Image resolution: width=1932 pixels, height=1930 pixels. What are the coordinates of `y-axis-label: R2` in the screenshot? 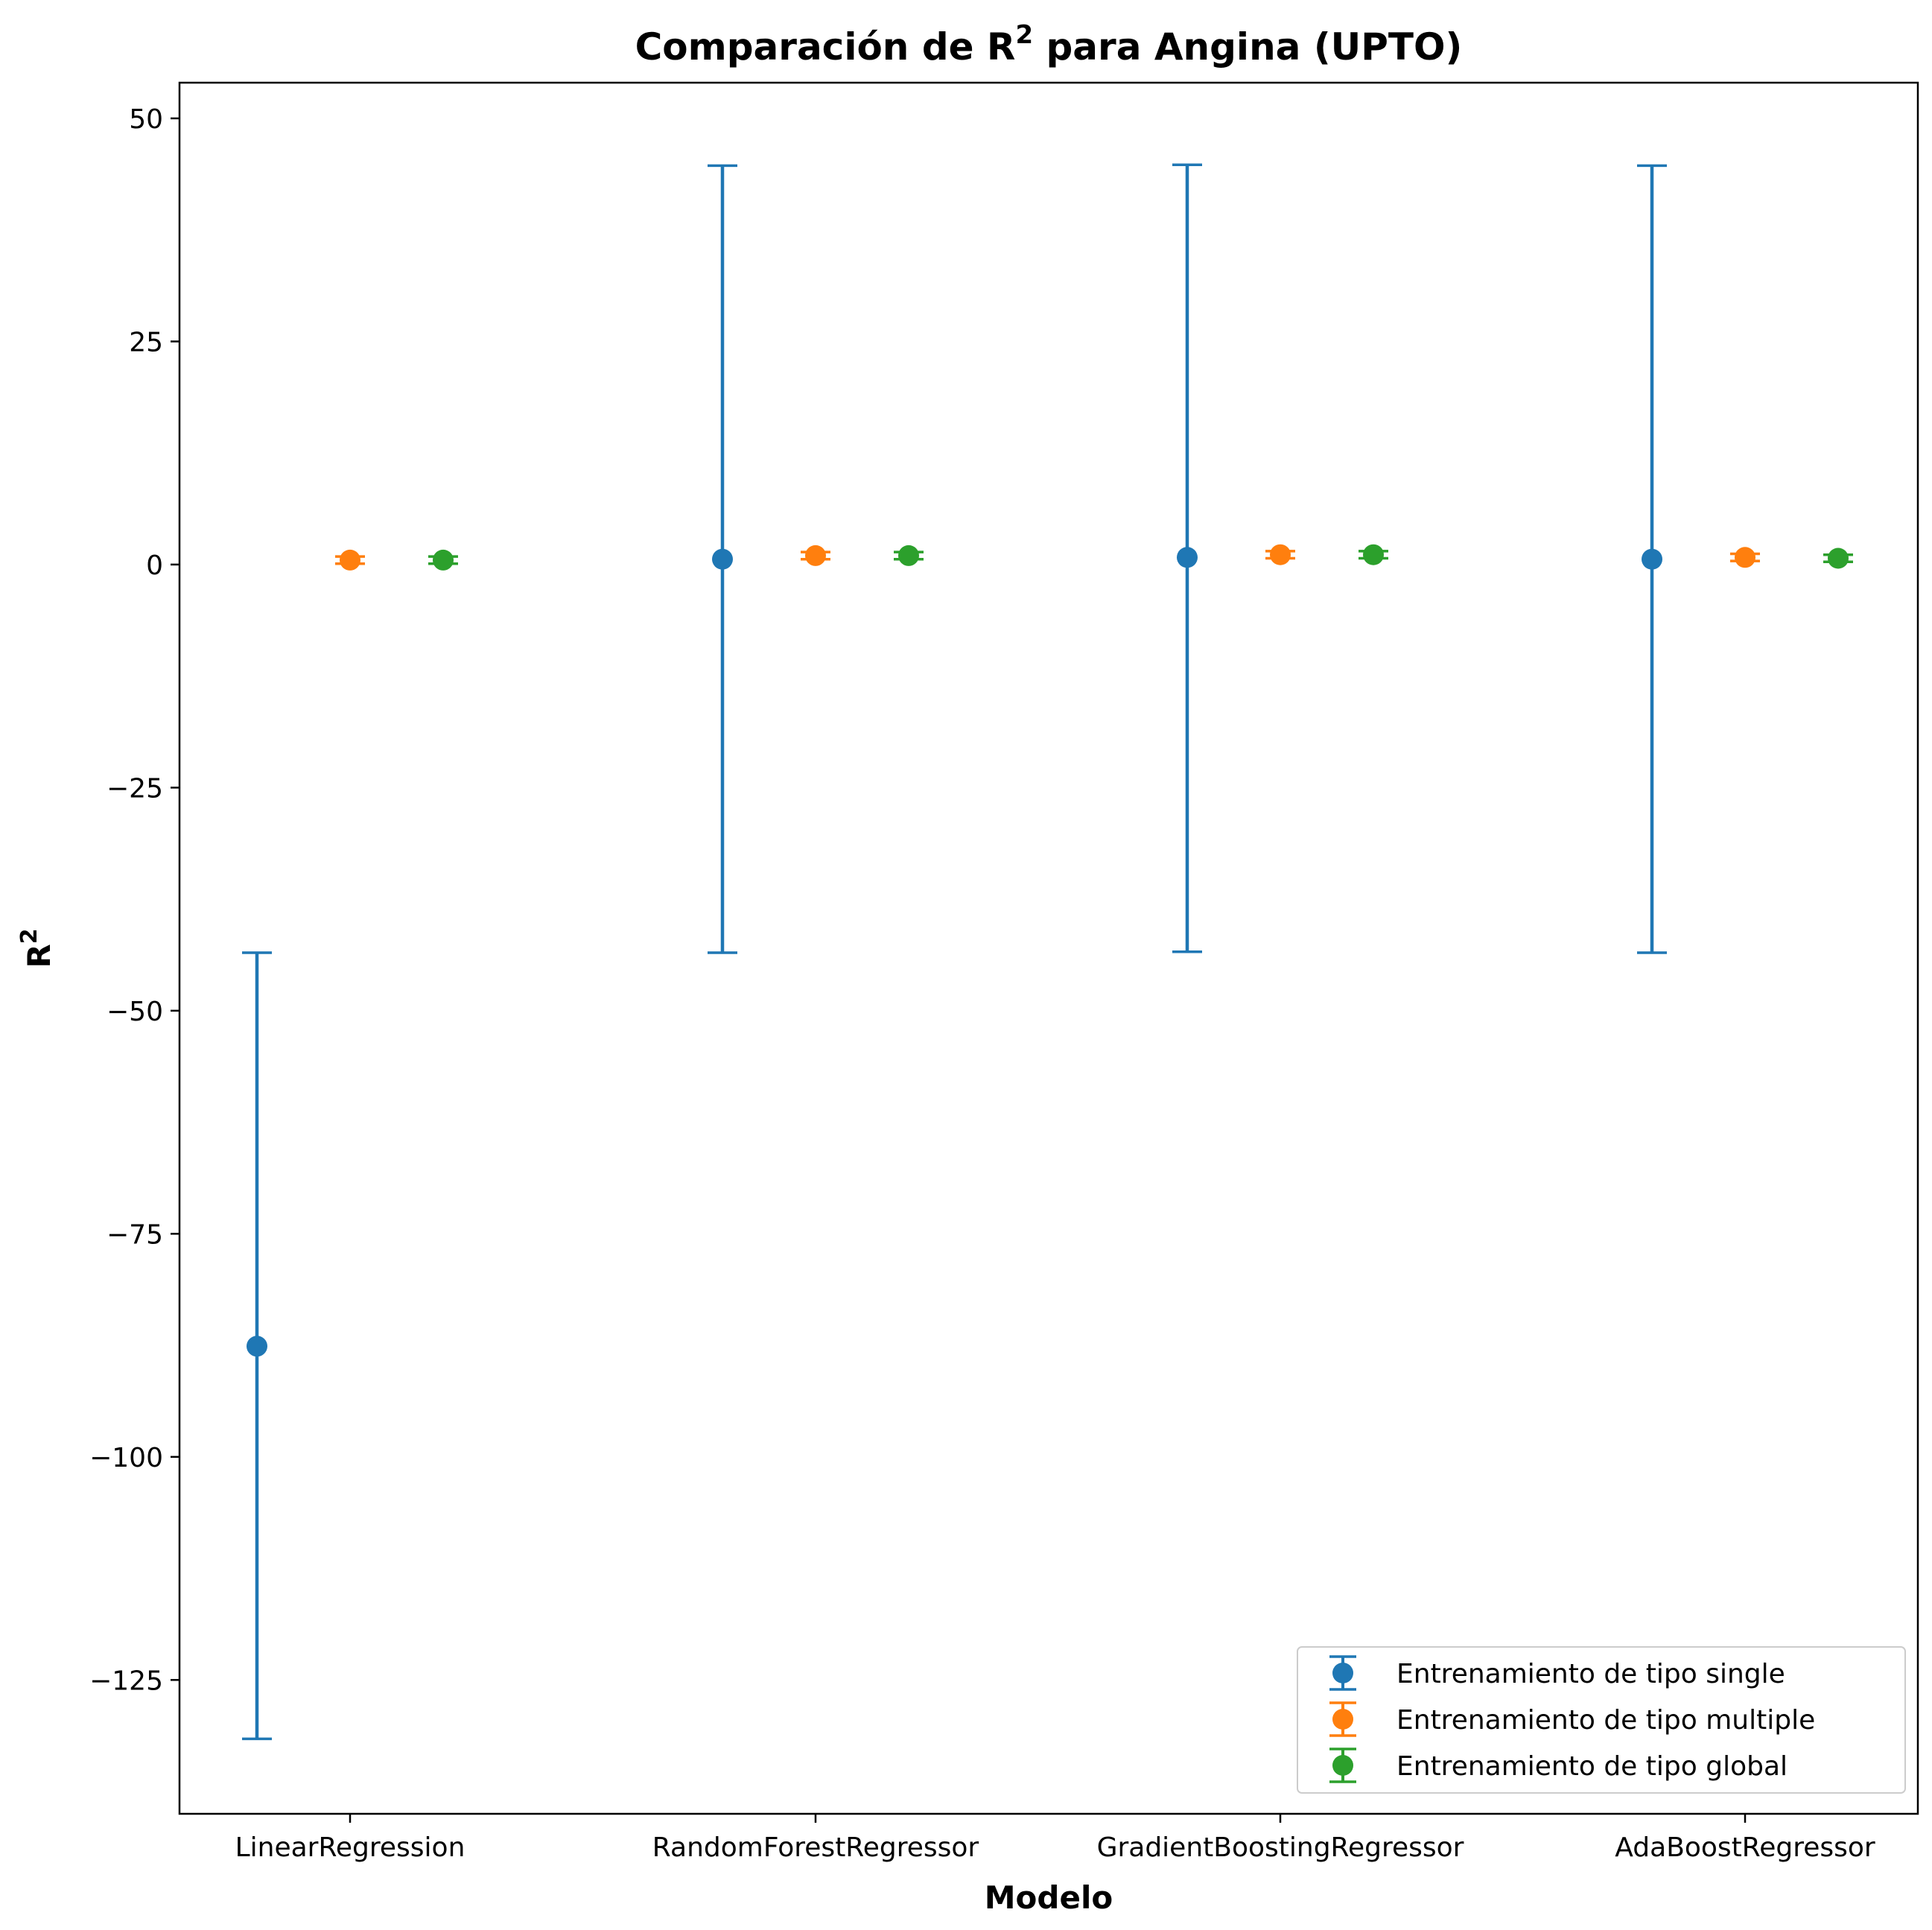 It's located at (36, 948).